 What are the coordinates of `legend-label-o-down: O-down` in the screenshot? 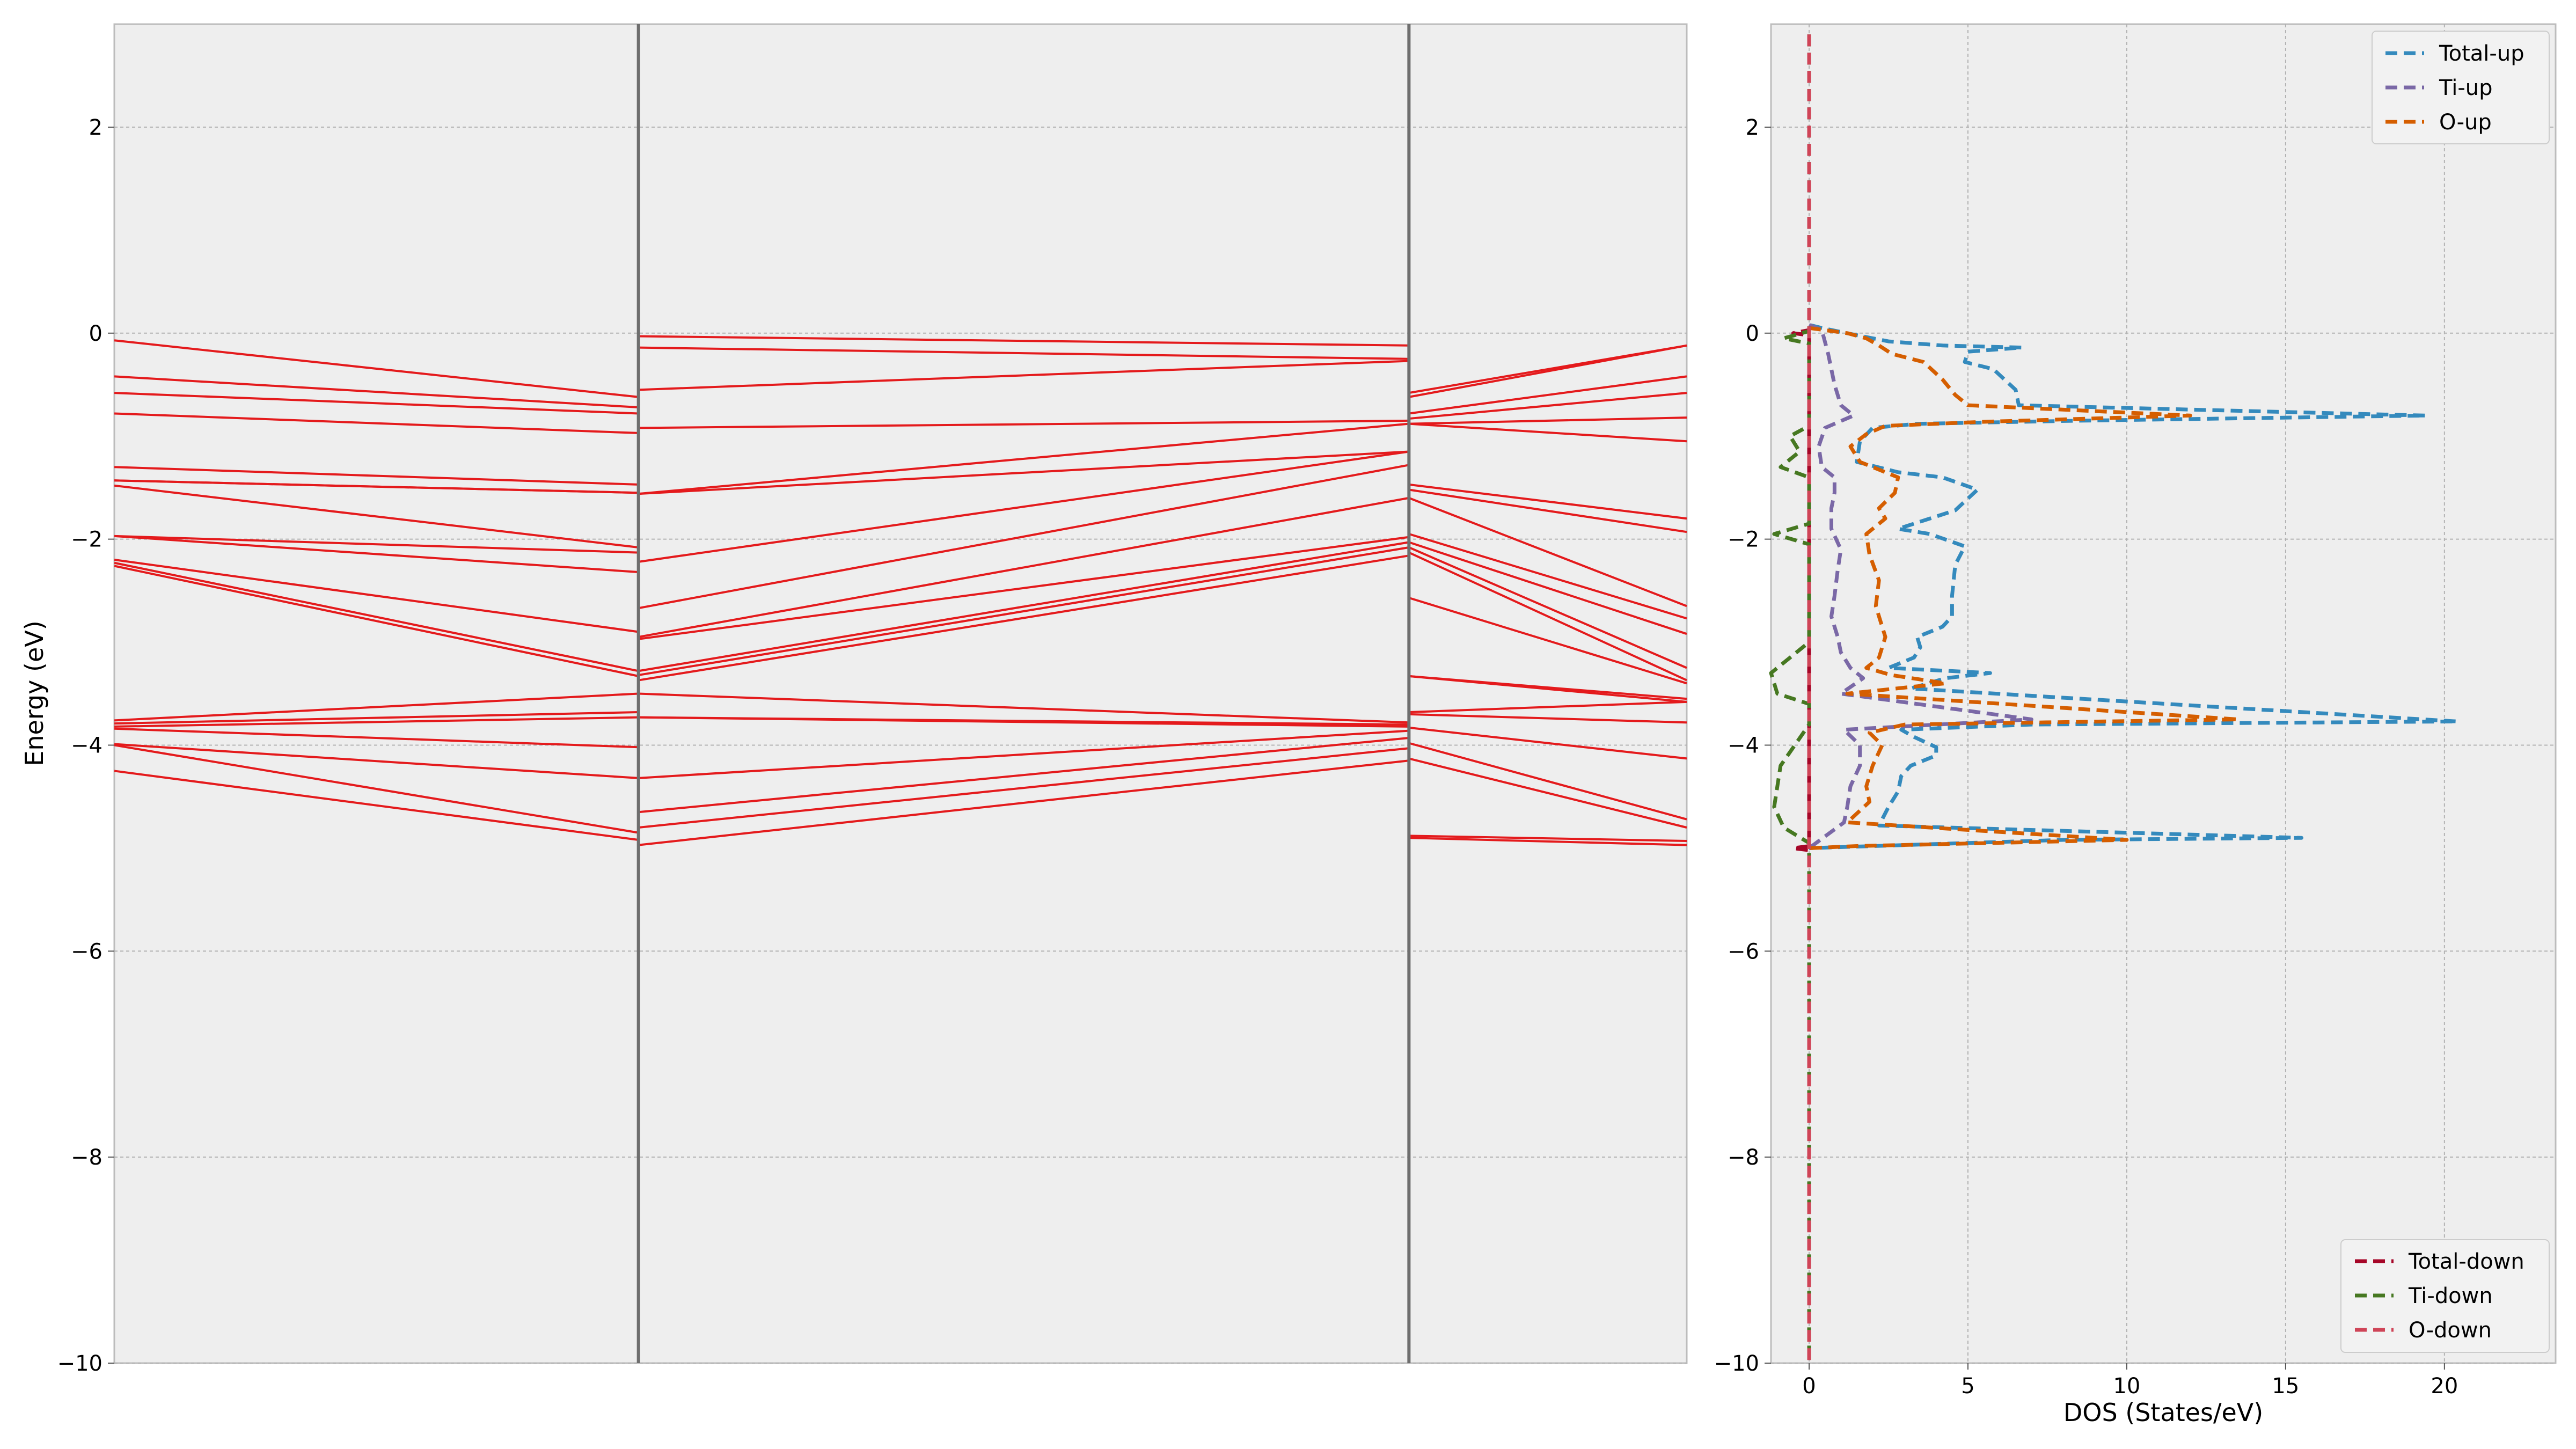 It's located at (2450, 1330).